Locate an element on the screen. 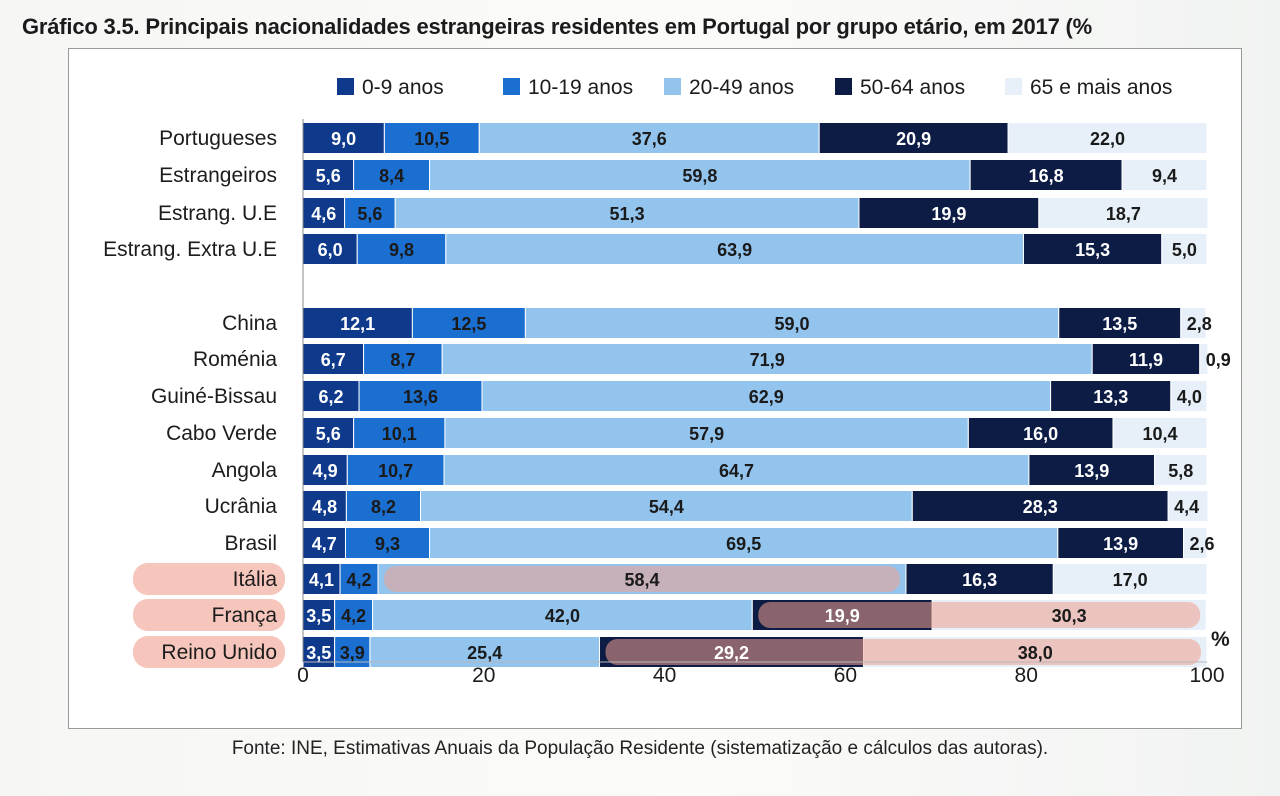 The height and width of the screenshot is (796, 1280). bar-segment-estrang-extra-u-e-50-64-anos is located at coordinates (1092, 249).